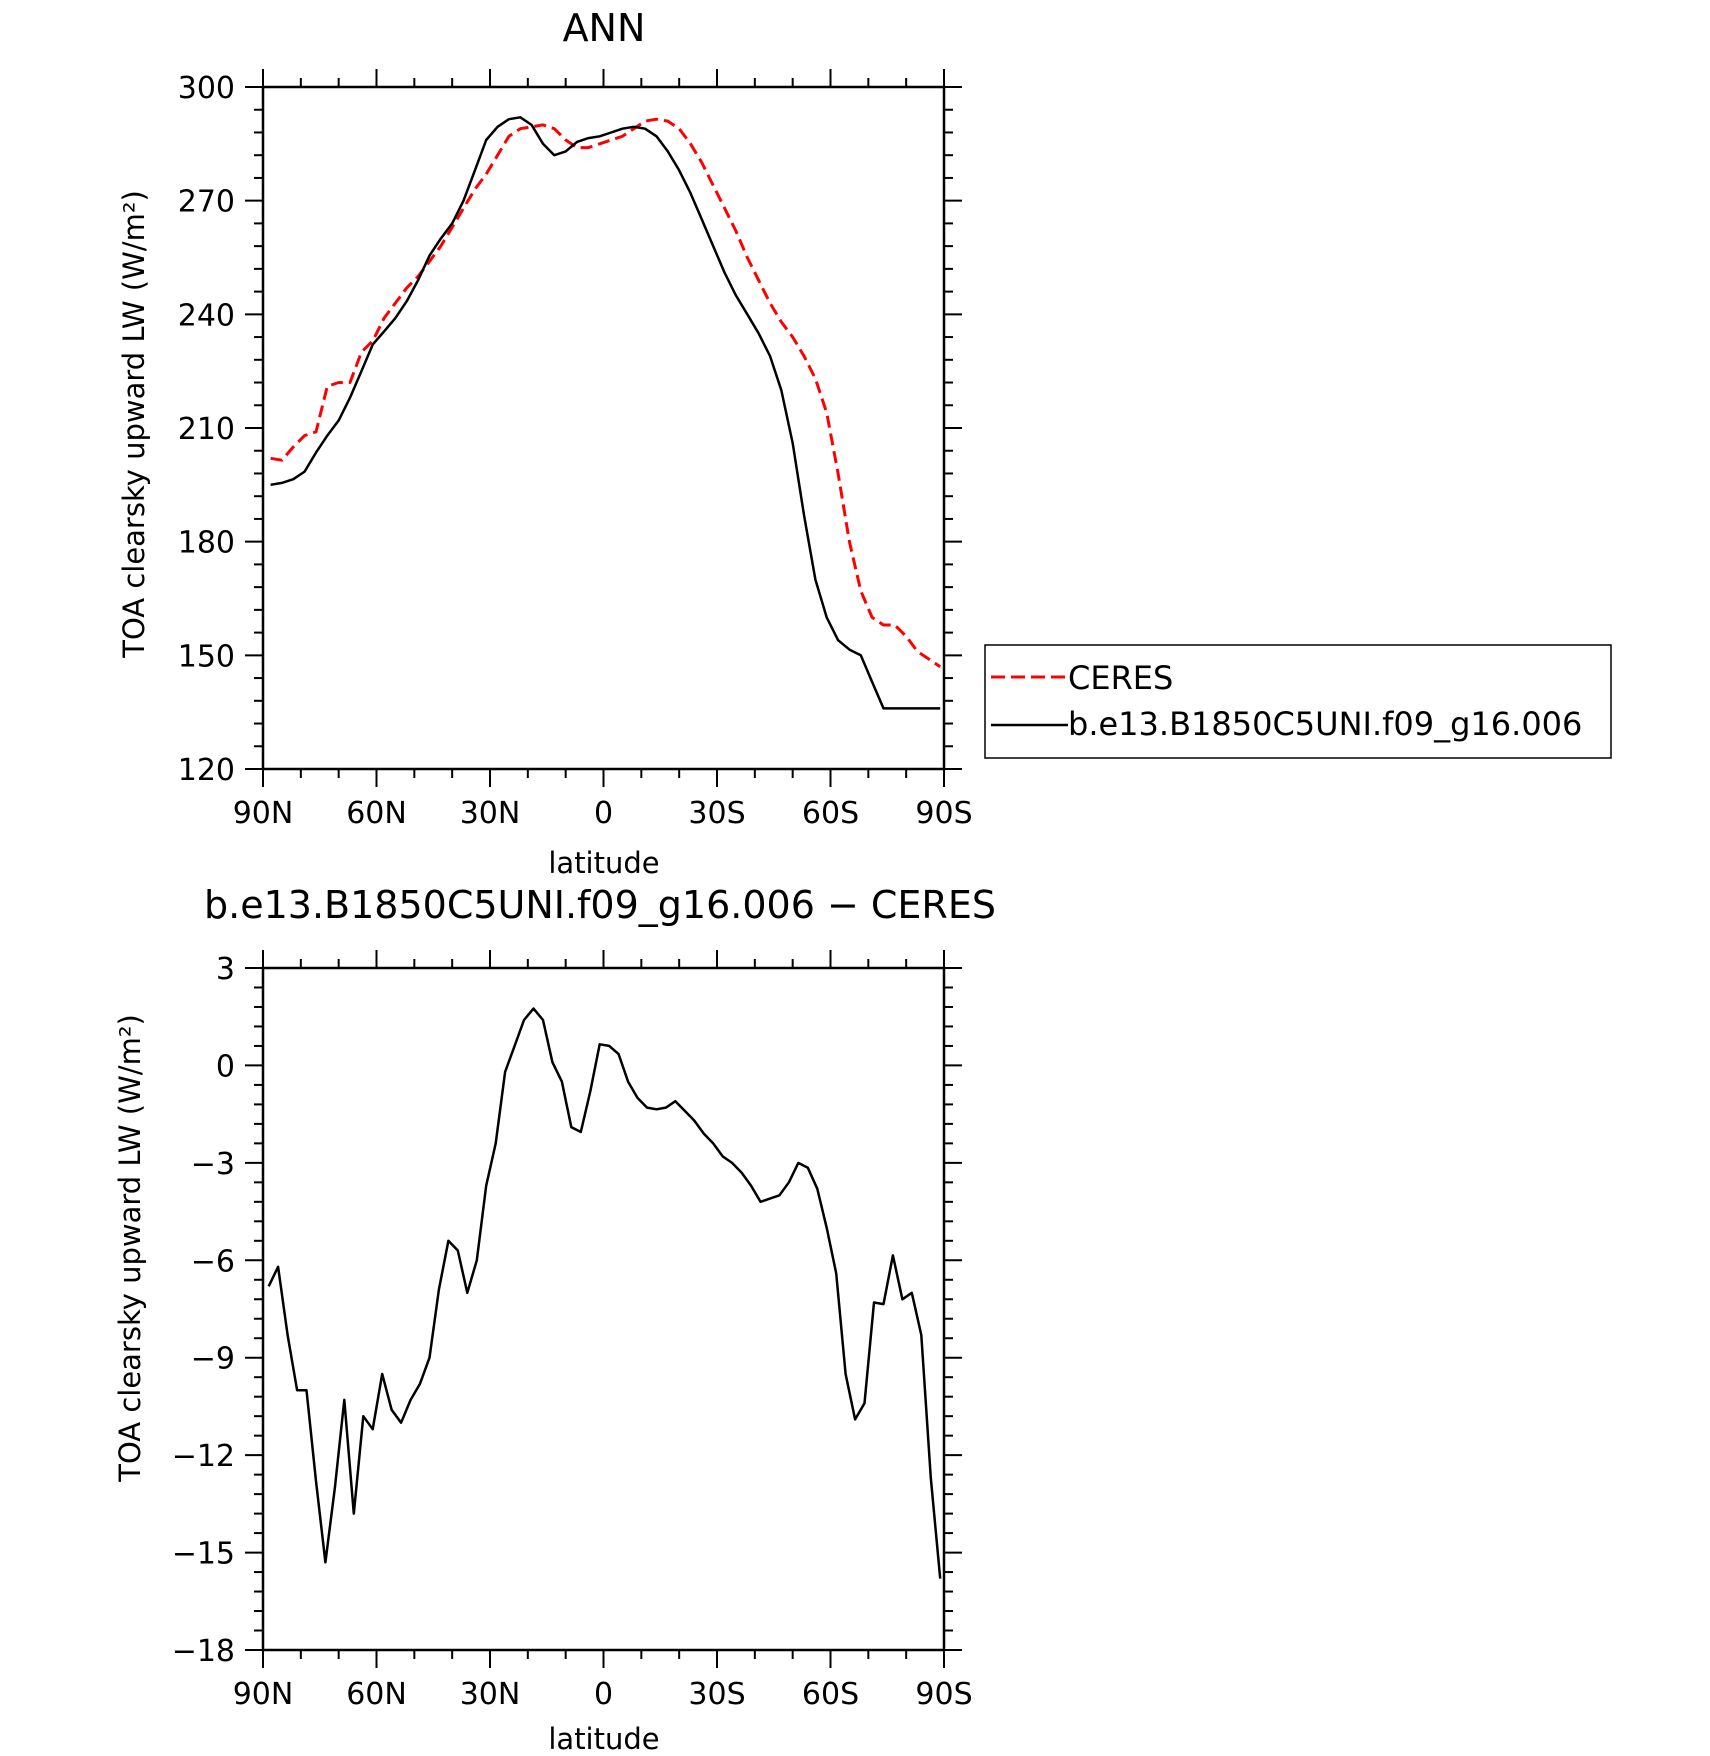 This screenshot has height=1756, width=1710. What do you see at coordinates (203, 1456) in the screenshot?
I see `y-tick-label: −12` at bounding box center [203, 1456].